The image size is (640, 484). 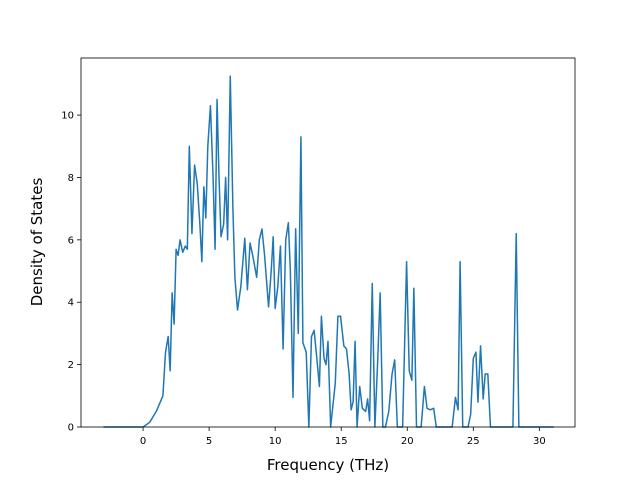 What do you see at coordinates (71, 178) in the screenshot?
I see `y-tick-label: 8` at bounding box center [71, 178].